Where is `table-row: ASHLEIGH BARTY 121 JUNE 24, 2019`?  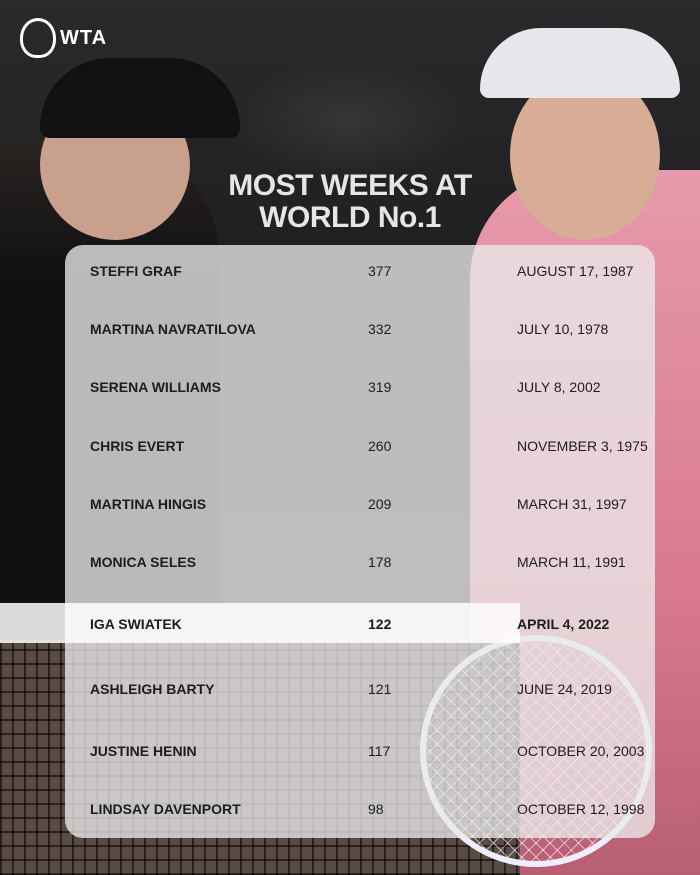 table-row: ASHLEIGH BARTY 121 JUNE 24, 2019 is located at coordinates (350, 691).